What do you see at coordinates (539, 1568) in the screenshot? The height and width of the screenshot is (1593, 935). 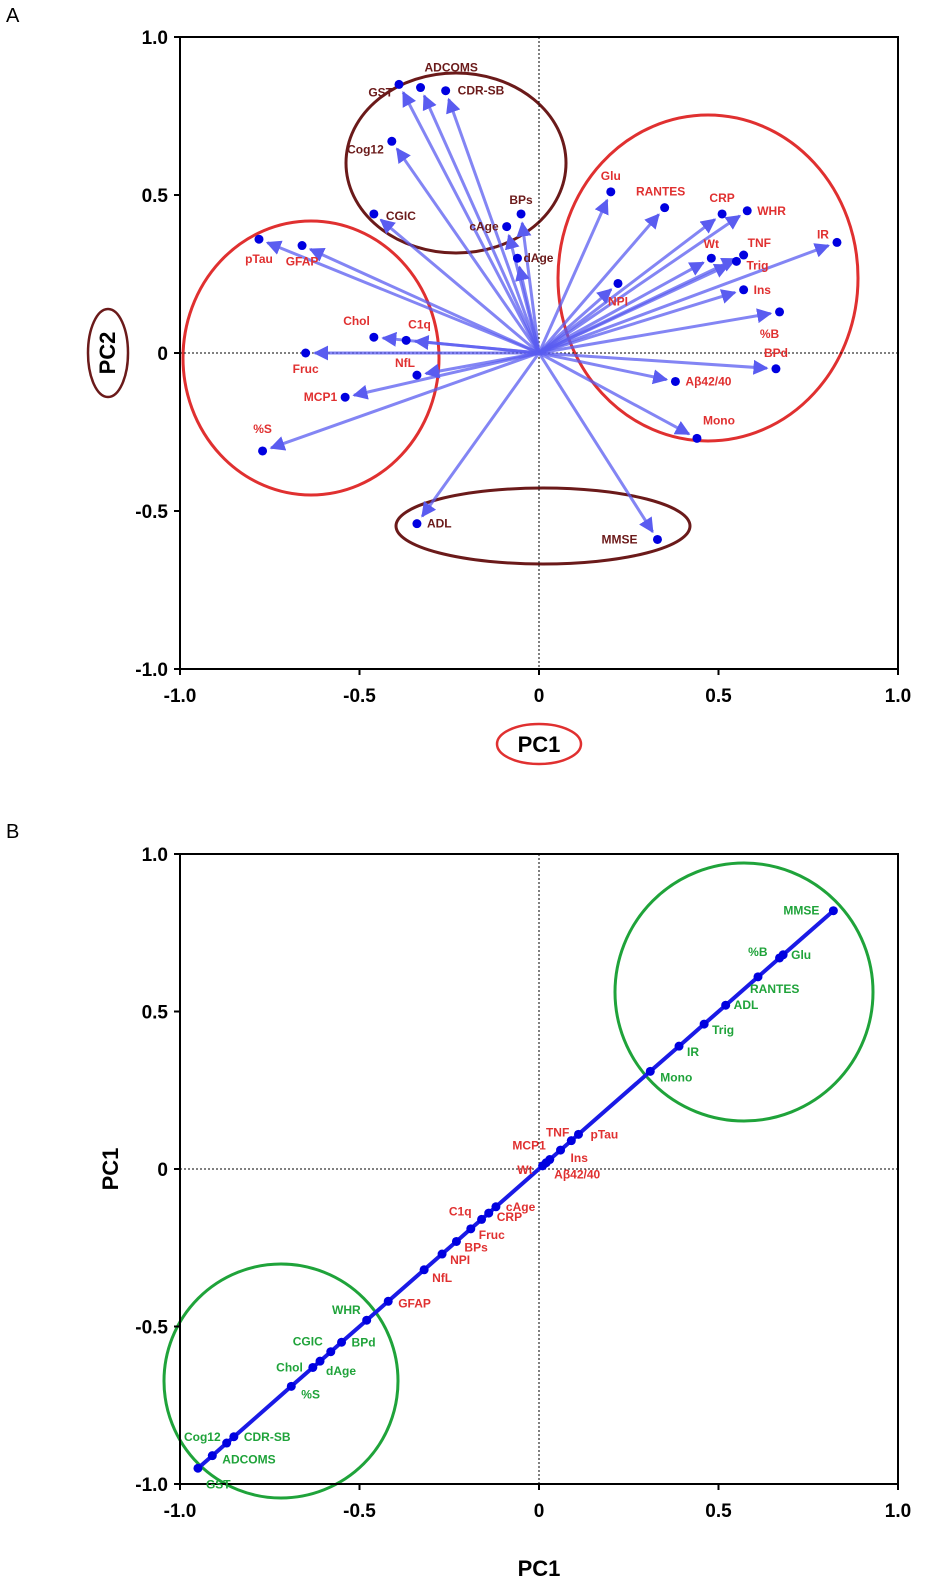 I see `panel-b-xlabel: PC1` at bounding box center [539, 1568].